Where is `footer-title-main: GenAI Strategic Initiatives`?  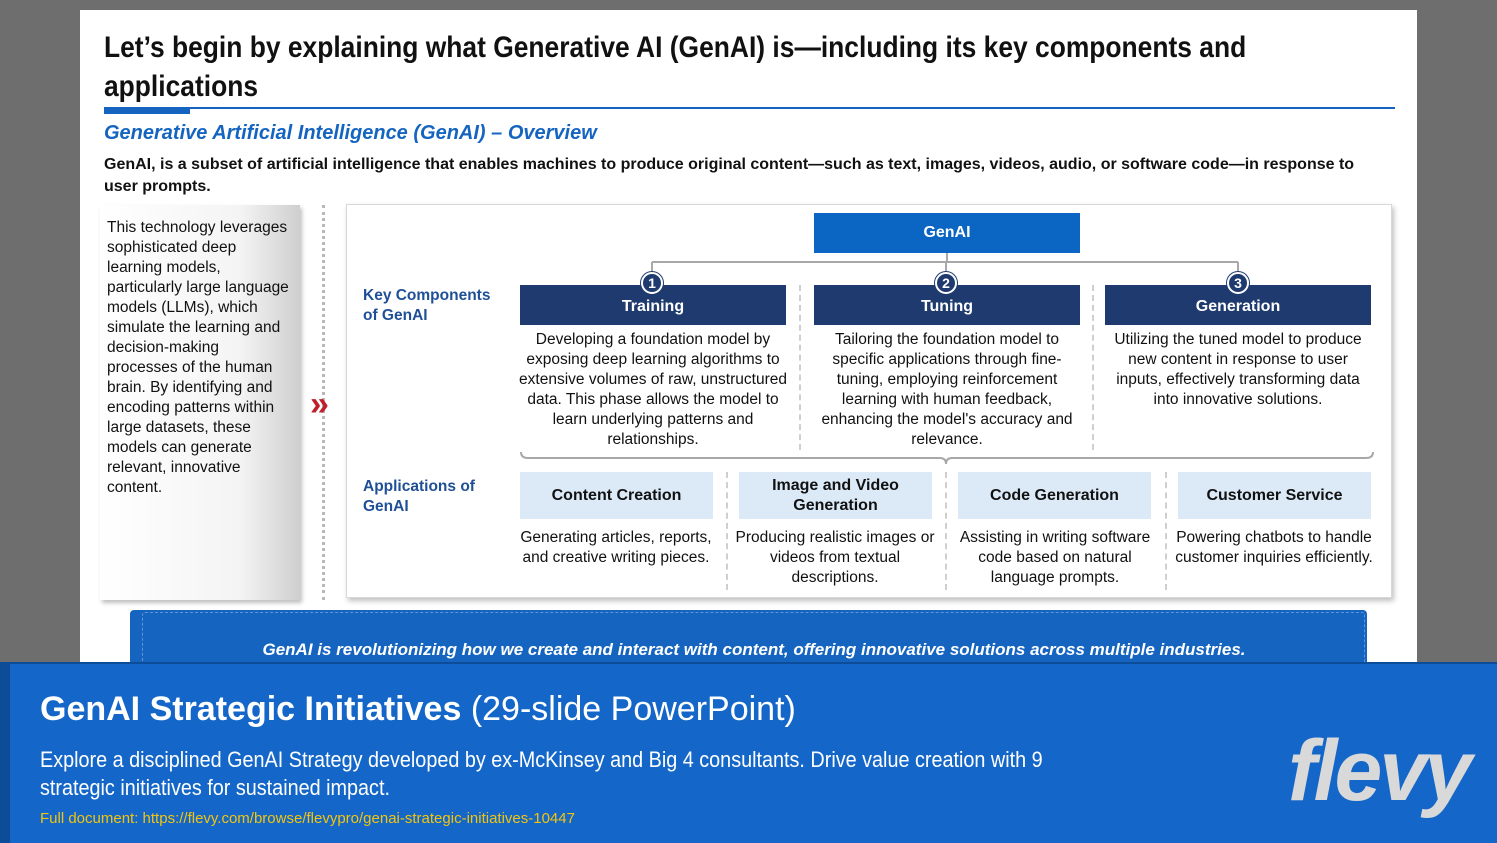
footer-title-main: GenAI Strategic Initiatives is located at coordinates (251, 709).